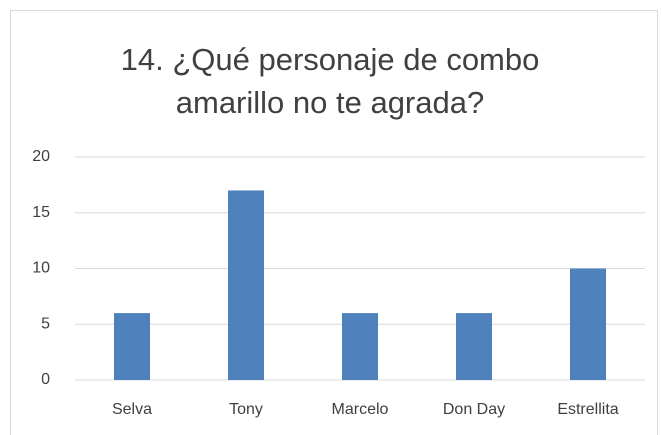  I want to click on y-tick-label: 5, so click(45, 323).